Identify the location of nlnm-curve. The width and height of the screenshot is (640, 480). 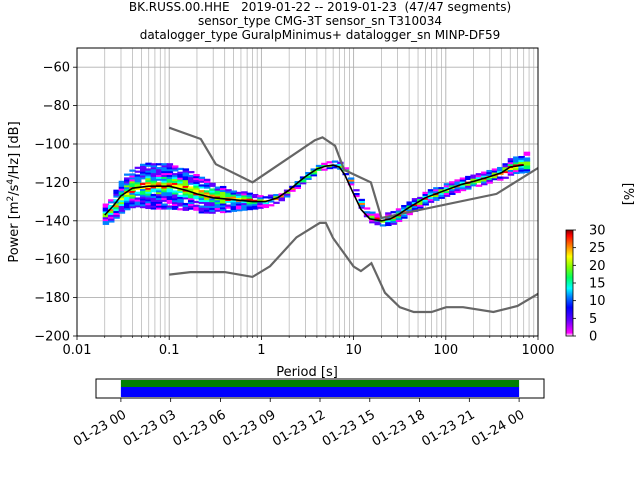
(353, 267).